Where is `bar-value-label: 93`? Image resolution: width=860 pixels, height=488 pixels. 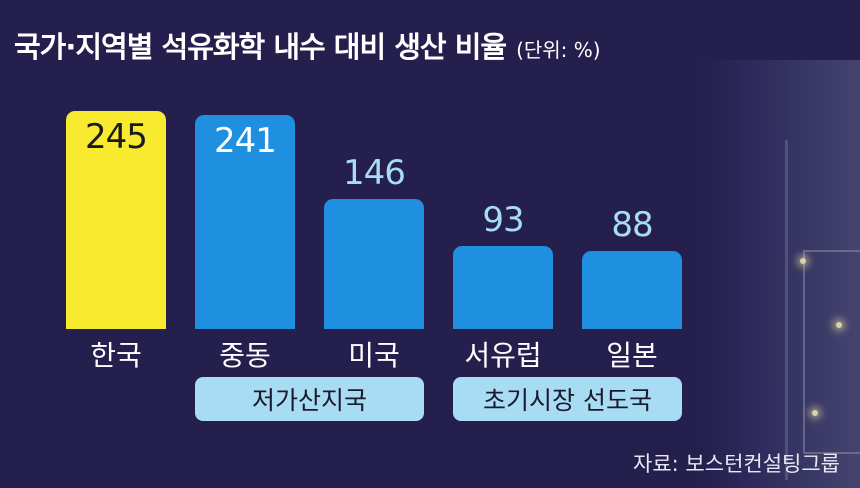
bar-value-label: 93 is located at coordinates (503, 220).